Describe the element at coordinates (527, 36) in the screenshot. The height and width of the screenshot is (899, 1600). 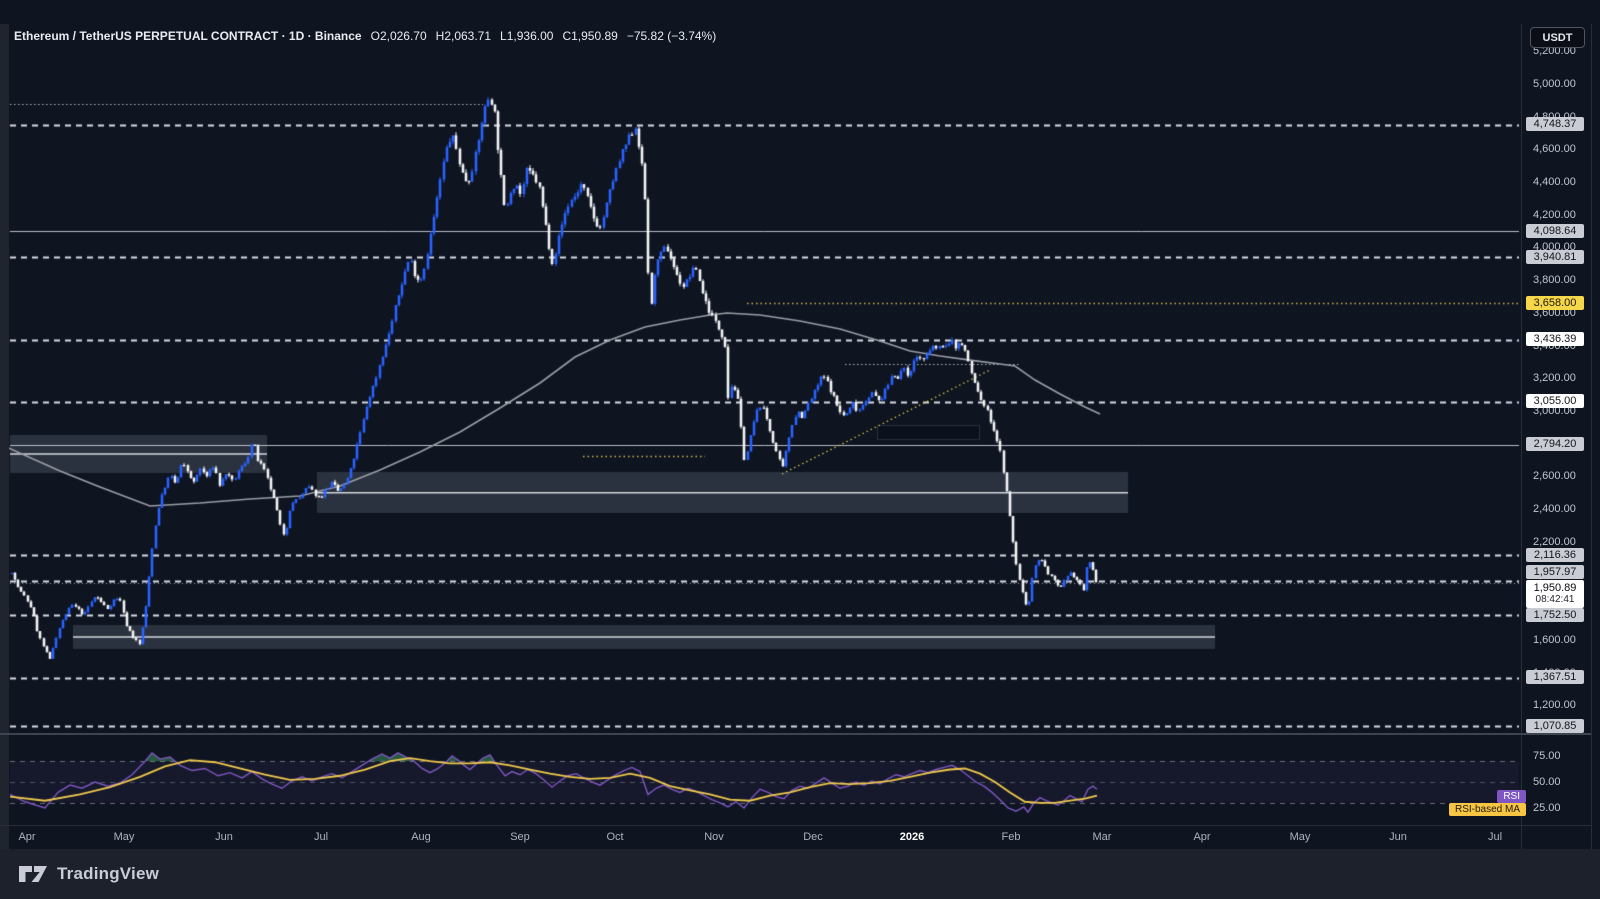
I see `legend-low: L1,936.00` at that location.